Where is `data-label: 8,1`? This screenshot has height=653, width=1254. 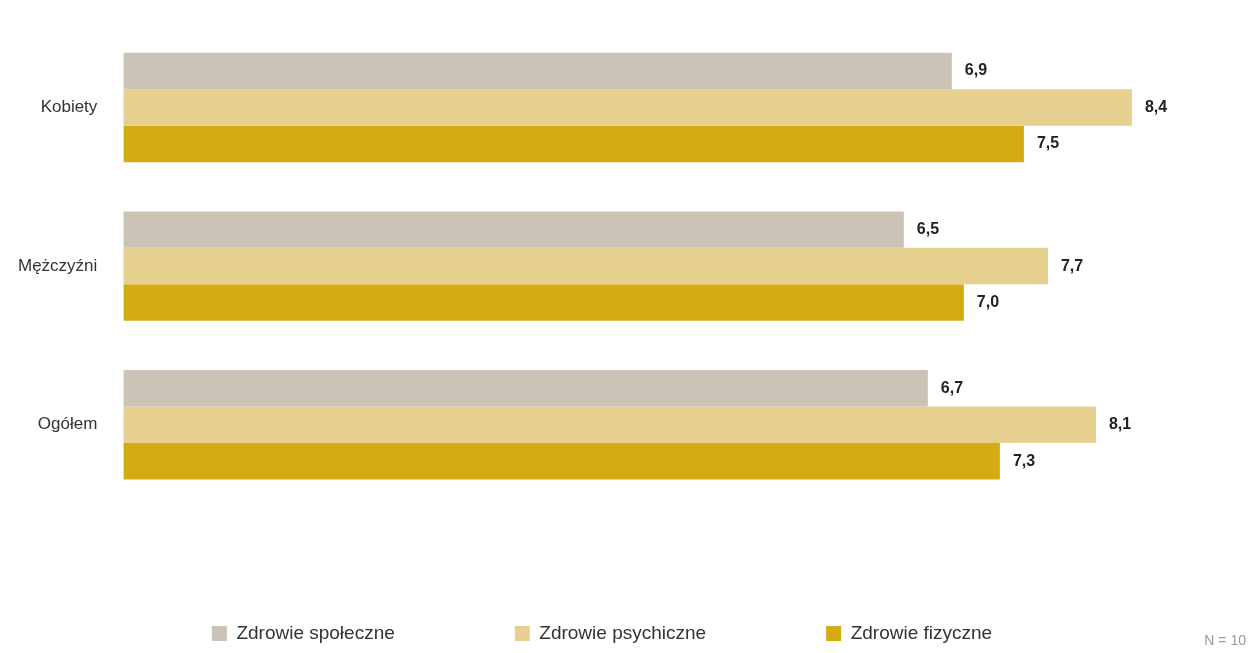 data-label: 8,1 is located at coordinates (1120, 424).